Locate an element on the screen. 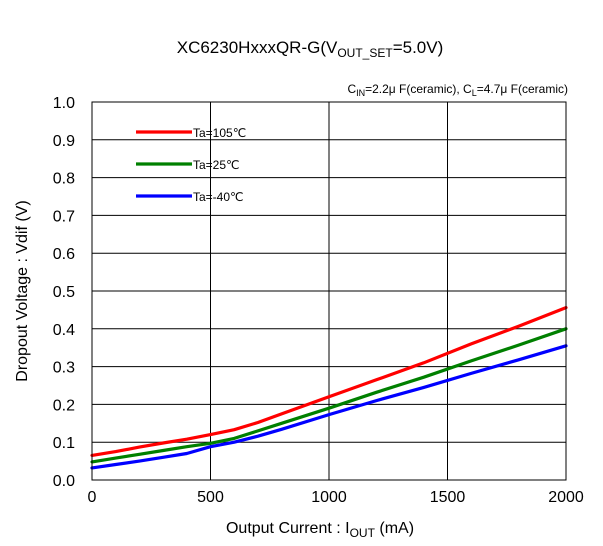 The width and height of the screenshot is (603, 546). y-tick-label: 0.7 is located at coordinates (64, 216).